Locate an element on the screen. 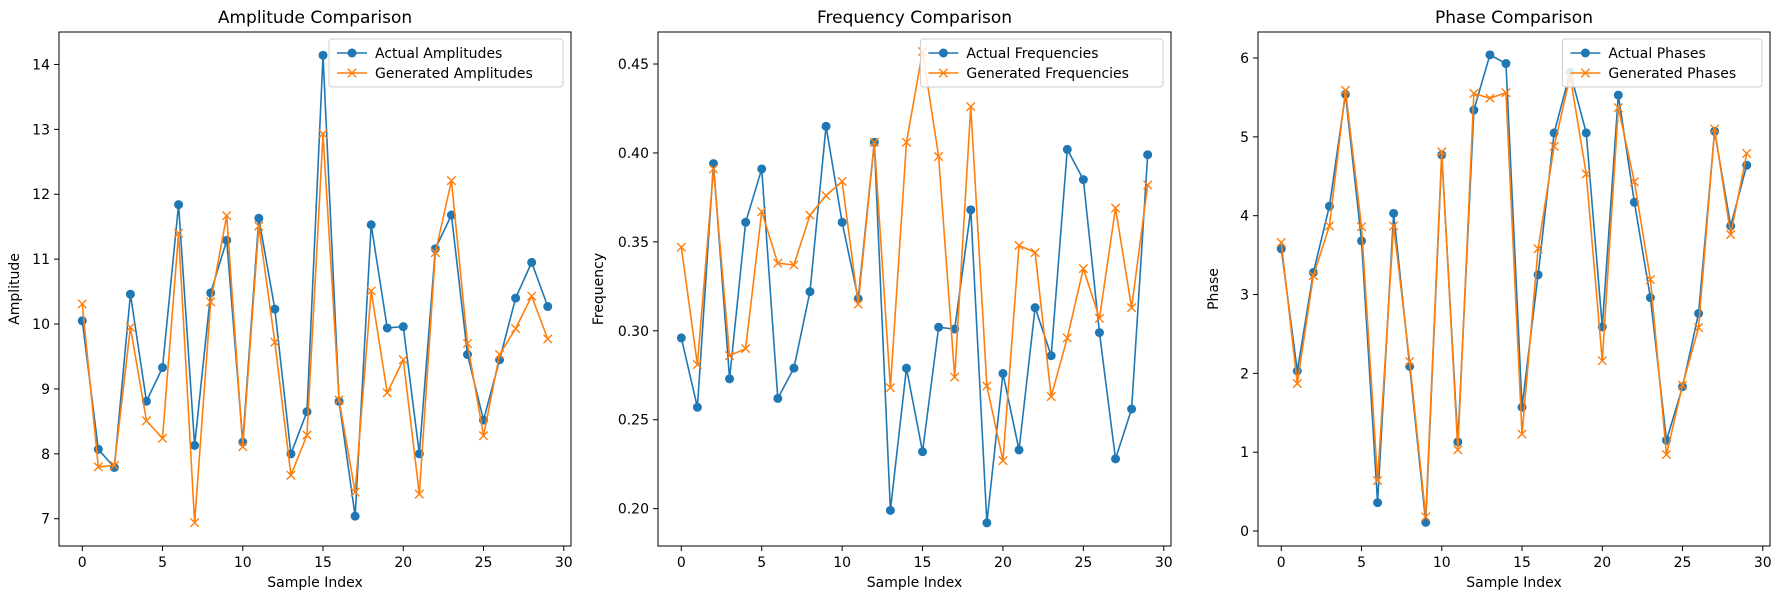 This screenshot has width=1788, height=590. legend-label: Generated Amplitudes is located at coordinates (454, 74).